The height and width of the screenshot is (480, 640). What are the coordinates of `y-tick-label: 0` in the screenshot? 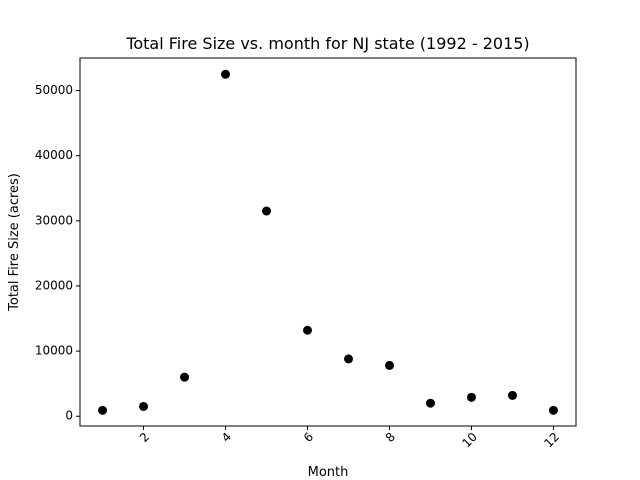 It's located at (69, 416).